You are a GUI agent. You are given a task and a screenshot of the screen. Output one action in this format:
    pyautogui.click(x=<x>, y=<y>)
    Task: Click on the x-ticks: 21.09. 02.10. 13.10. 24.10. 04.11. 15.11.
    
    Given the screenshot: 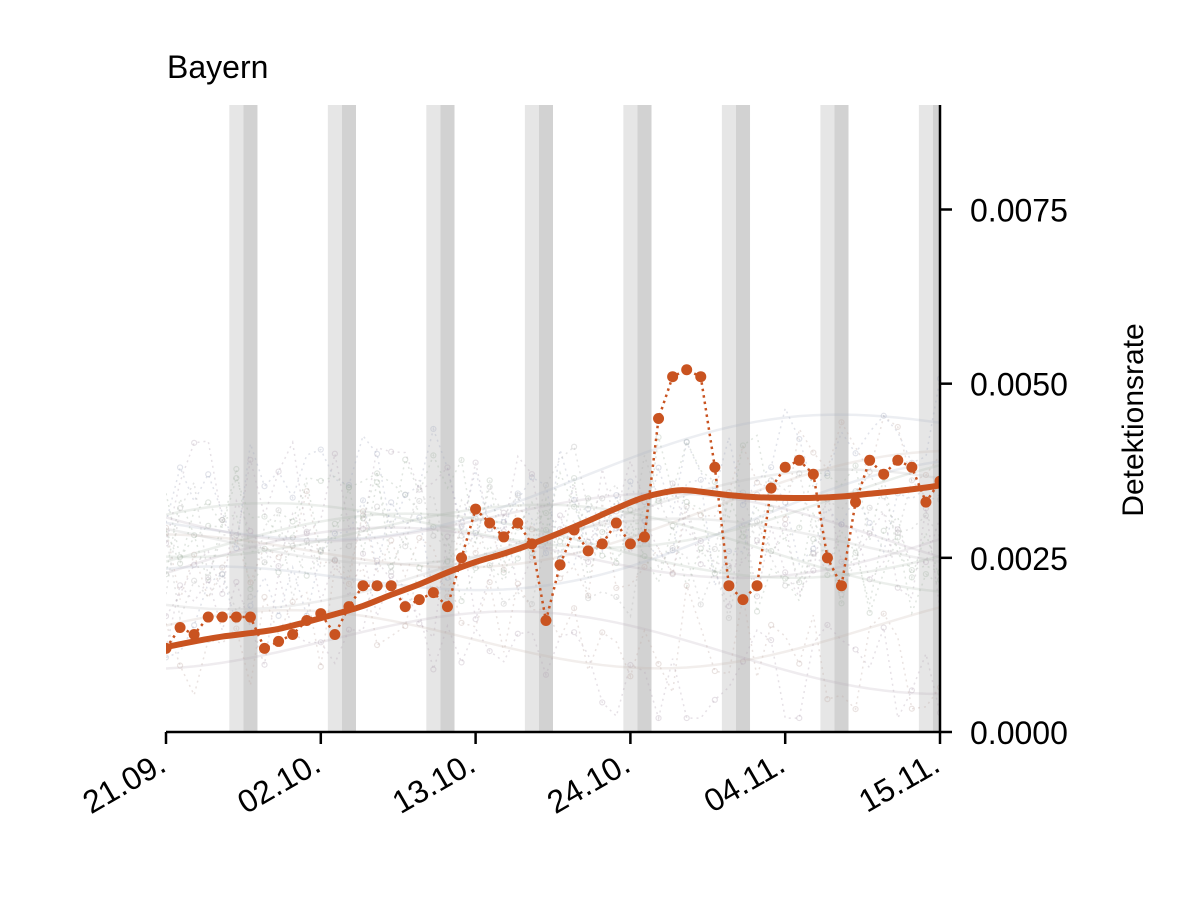 What is the action you would take?
    pyautogui.click(x=511, y=776)
    